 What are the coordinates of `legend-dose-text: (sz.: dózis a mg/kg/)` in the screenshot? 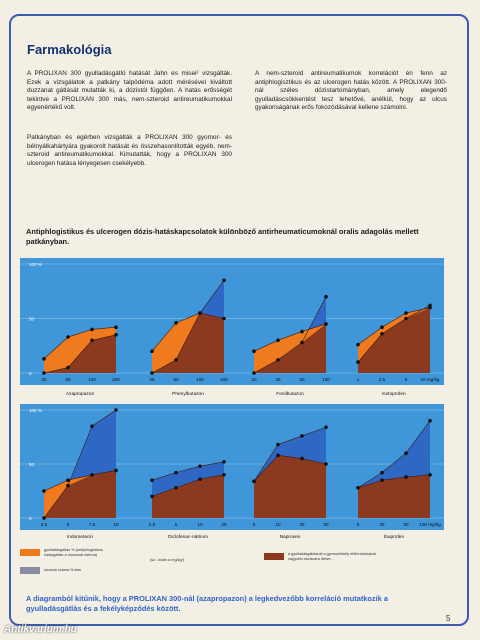 It's located at (167, 560).